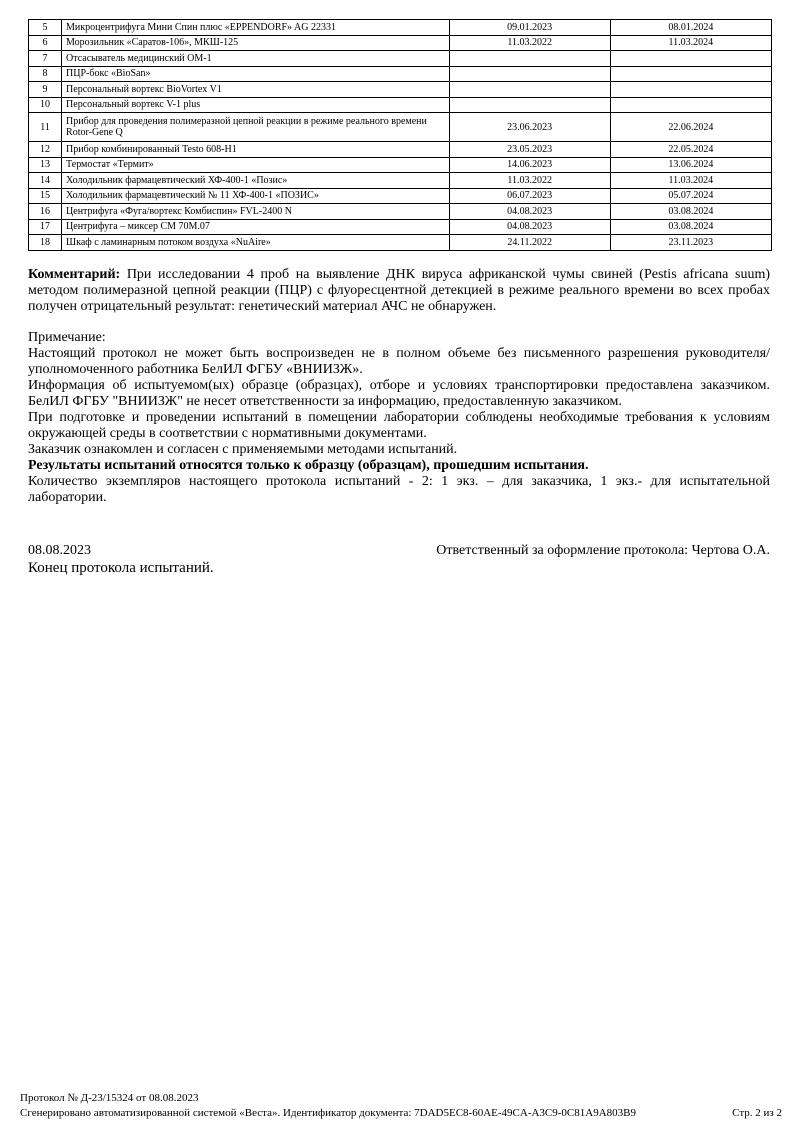 This screenshot has width=800, height=1132. What do you see at coordinates (59, 550) in the screenshot?
I see `signature-date: 08.08.2023` at bounding box center [59, 550].